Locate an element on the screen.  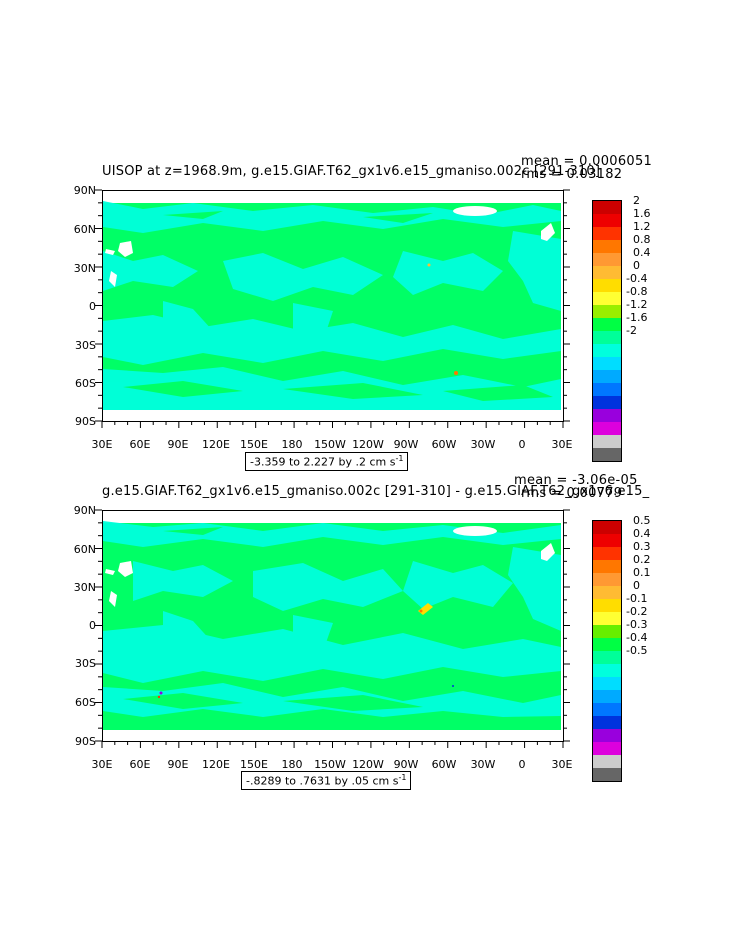
panel-2-xlabel: 90W is located at coordinates (406, 764).